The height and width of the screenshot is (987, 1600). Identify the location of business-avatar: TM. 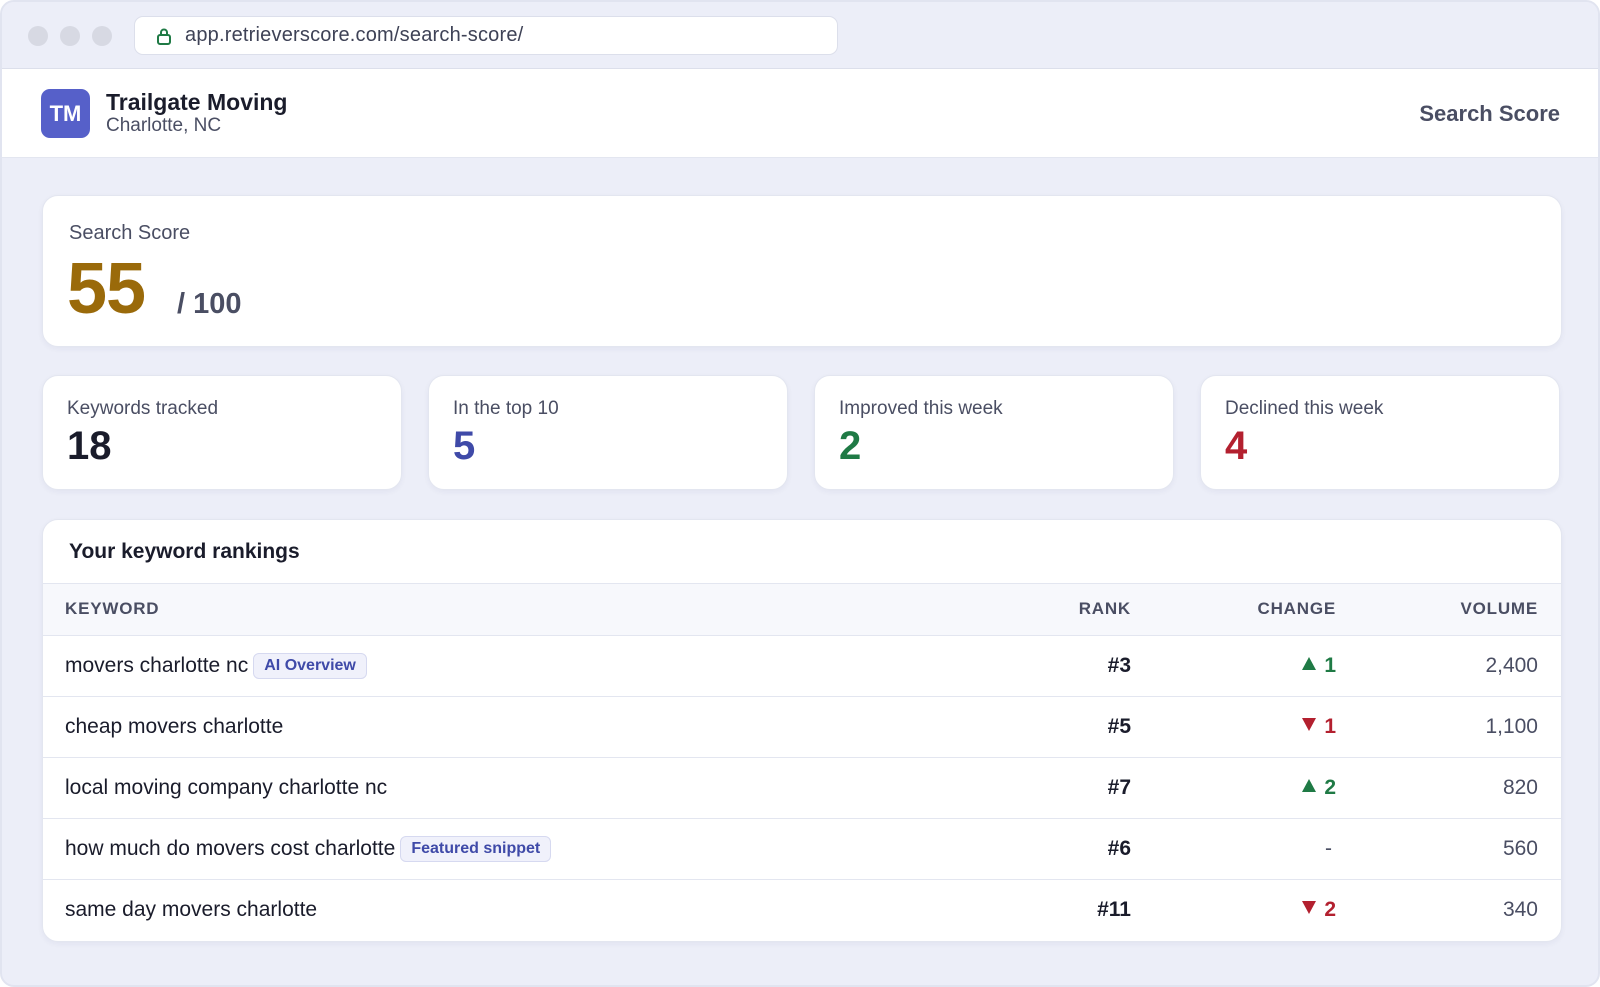
(65, 113).